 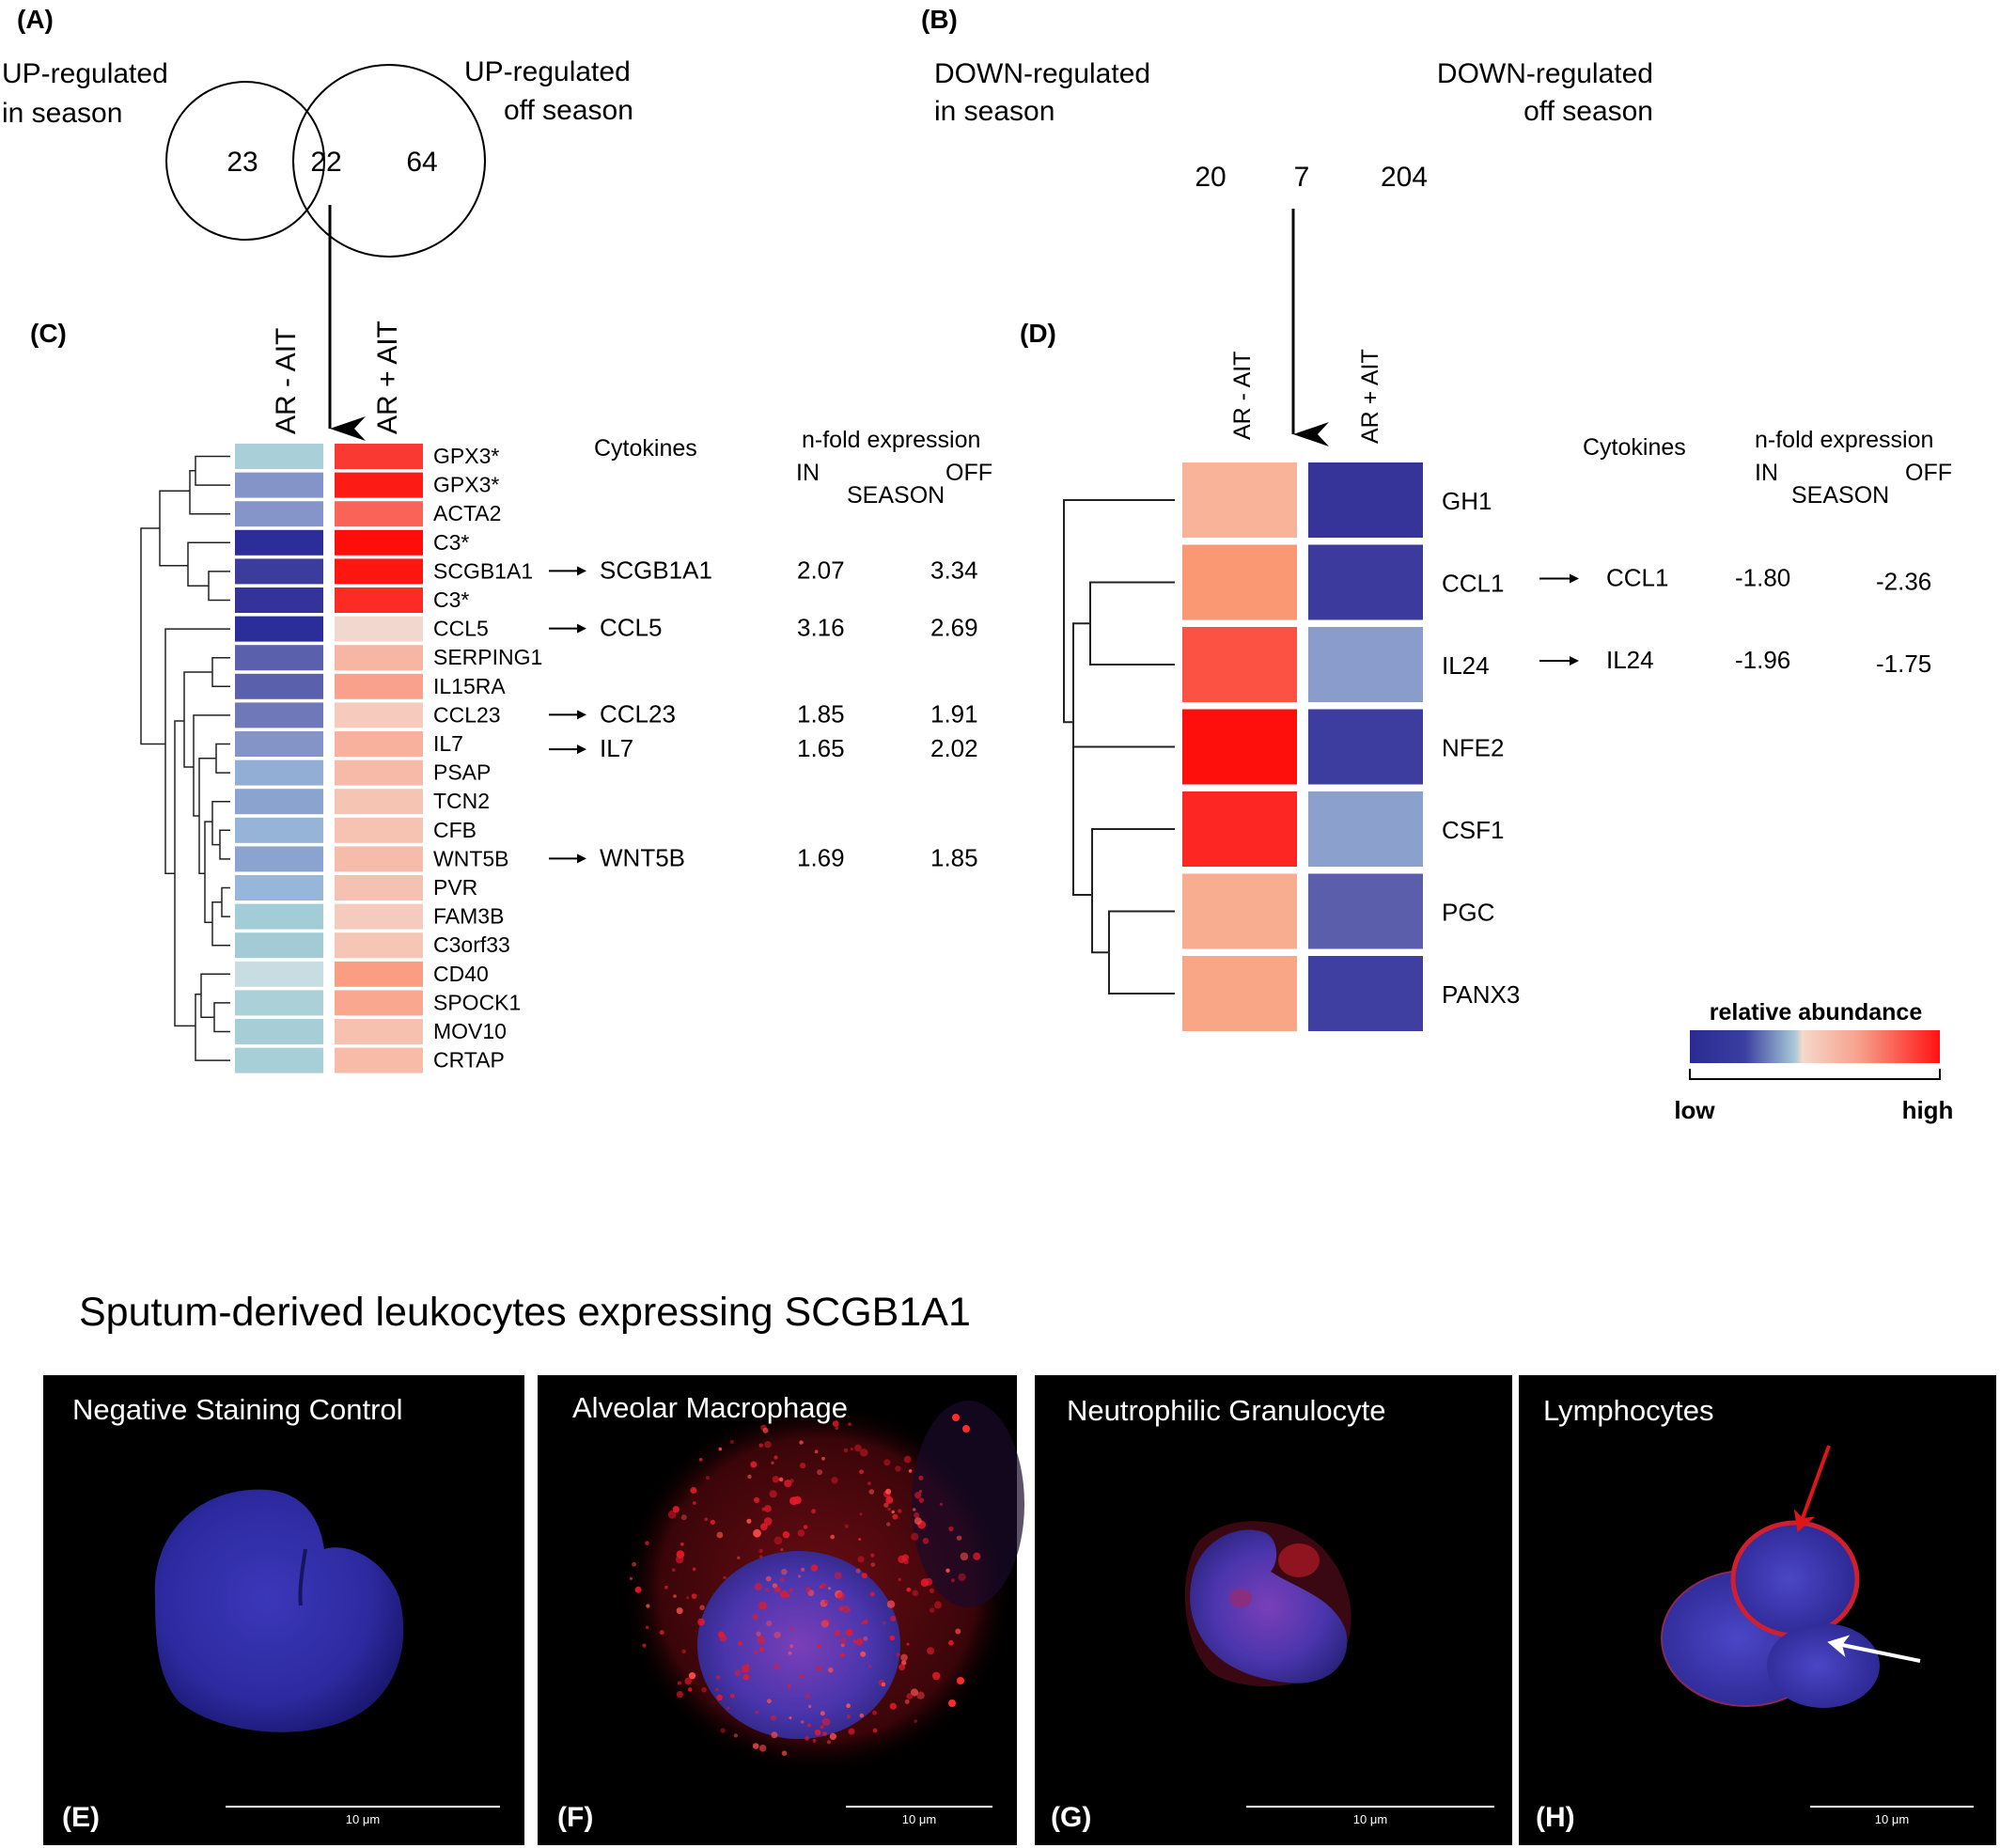 What do you see at coordinates (1370, 396) in the screenshot?
I see `heatmap-d-col-header-right: AR + AIT` at bounding box center [1370, 396].